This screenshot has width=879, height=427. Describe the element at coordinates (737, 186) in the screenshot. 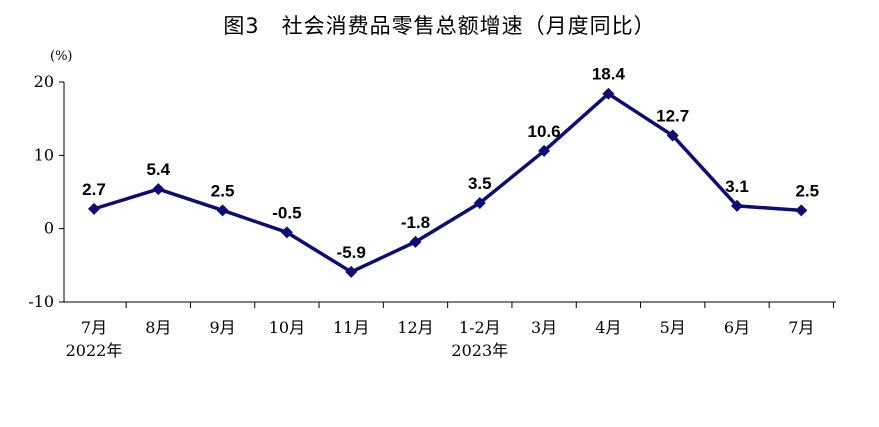

I see `data-label: 3.1` at that location.